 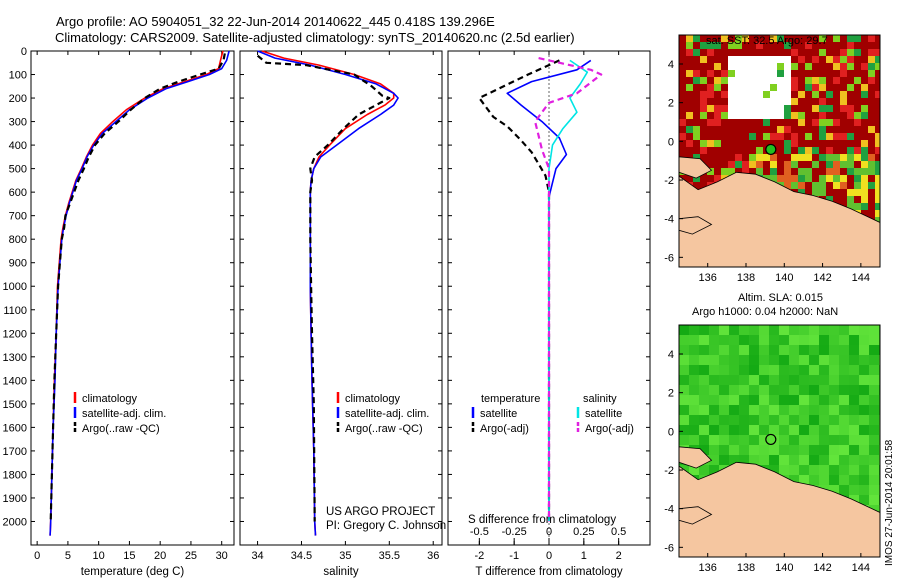 I want to click on depth-tick-label: 500, so click(x=18, y=170).